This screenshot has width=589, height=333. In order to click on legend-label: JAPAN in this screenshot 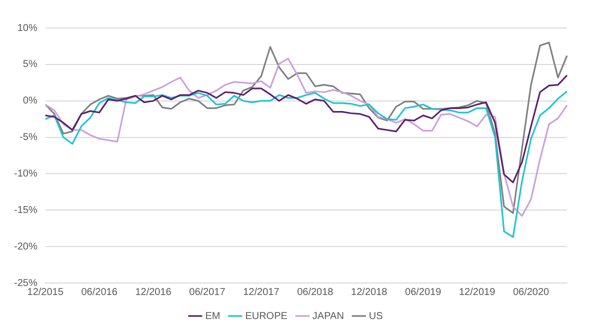, I will do `click(328, 316)`.